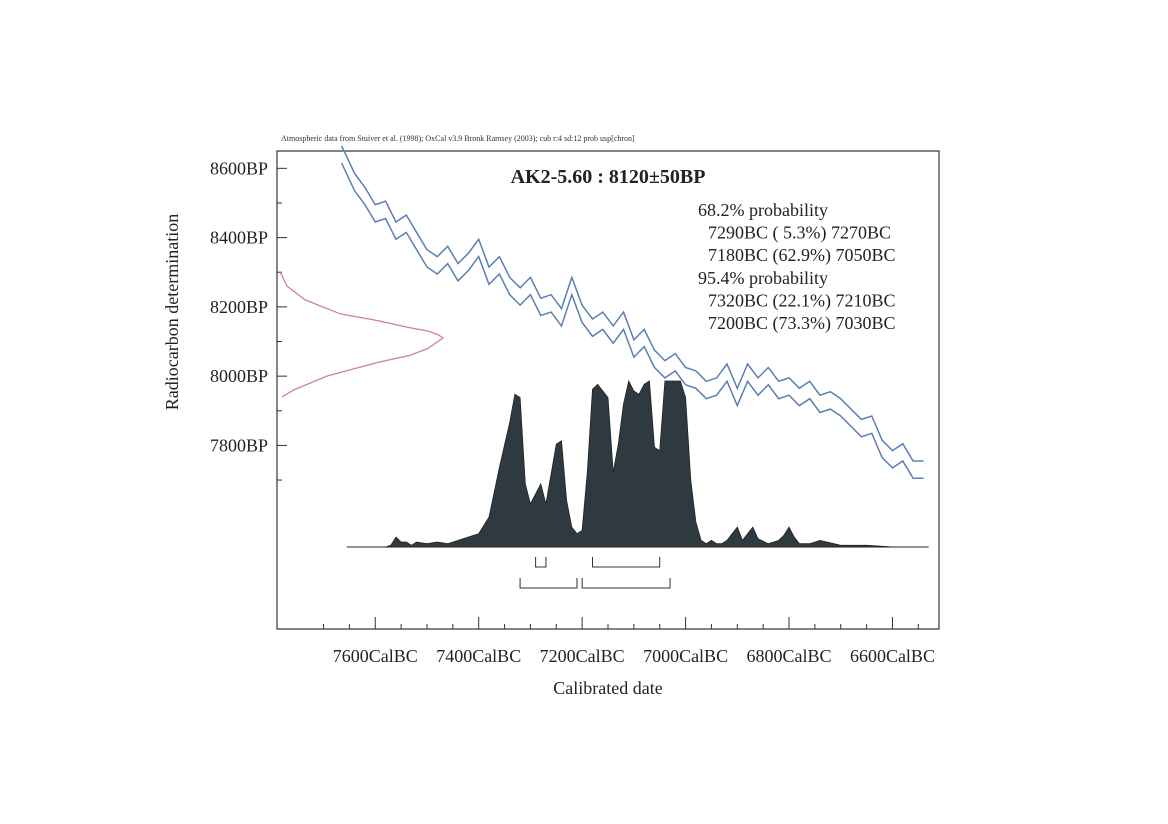  I want to click on radiocarbon-measurement-curve, so click(362, 334).